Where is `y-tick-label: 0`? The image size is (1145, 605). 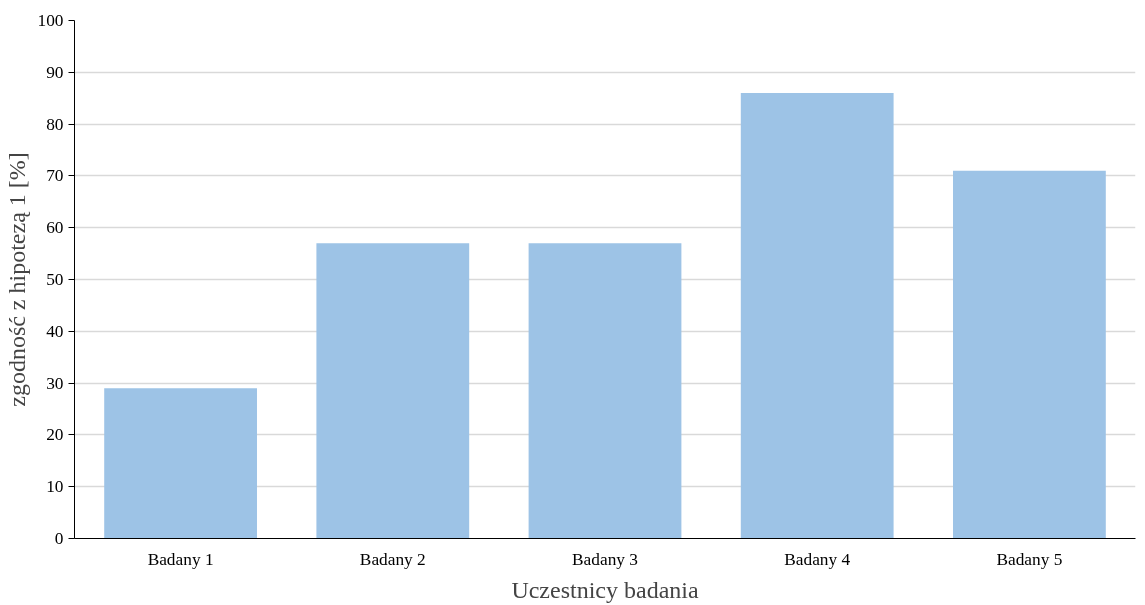
y-tick-label: 0 is located at coordinates (59, 538).